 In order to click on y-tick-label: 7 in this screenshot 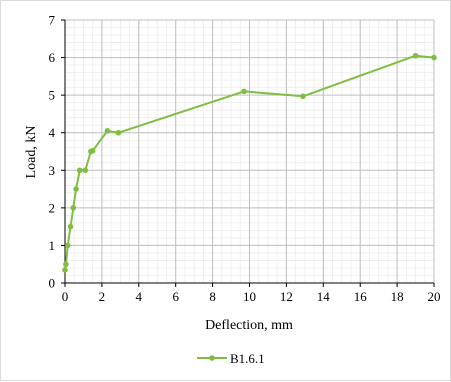, I will do `click(52, 20)`.